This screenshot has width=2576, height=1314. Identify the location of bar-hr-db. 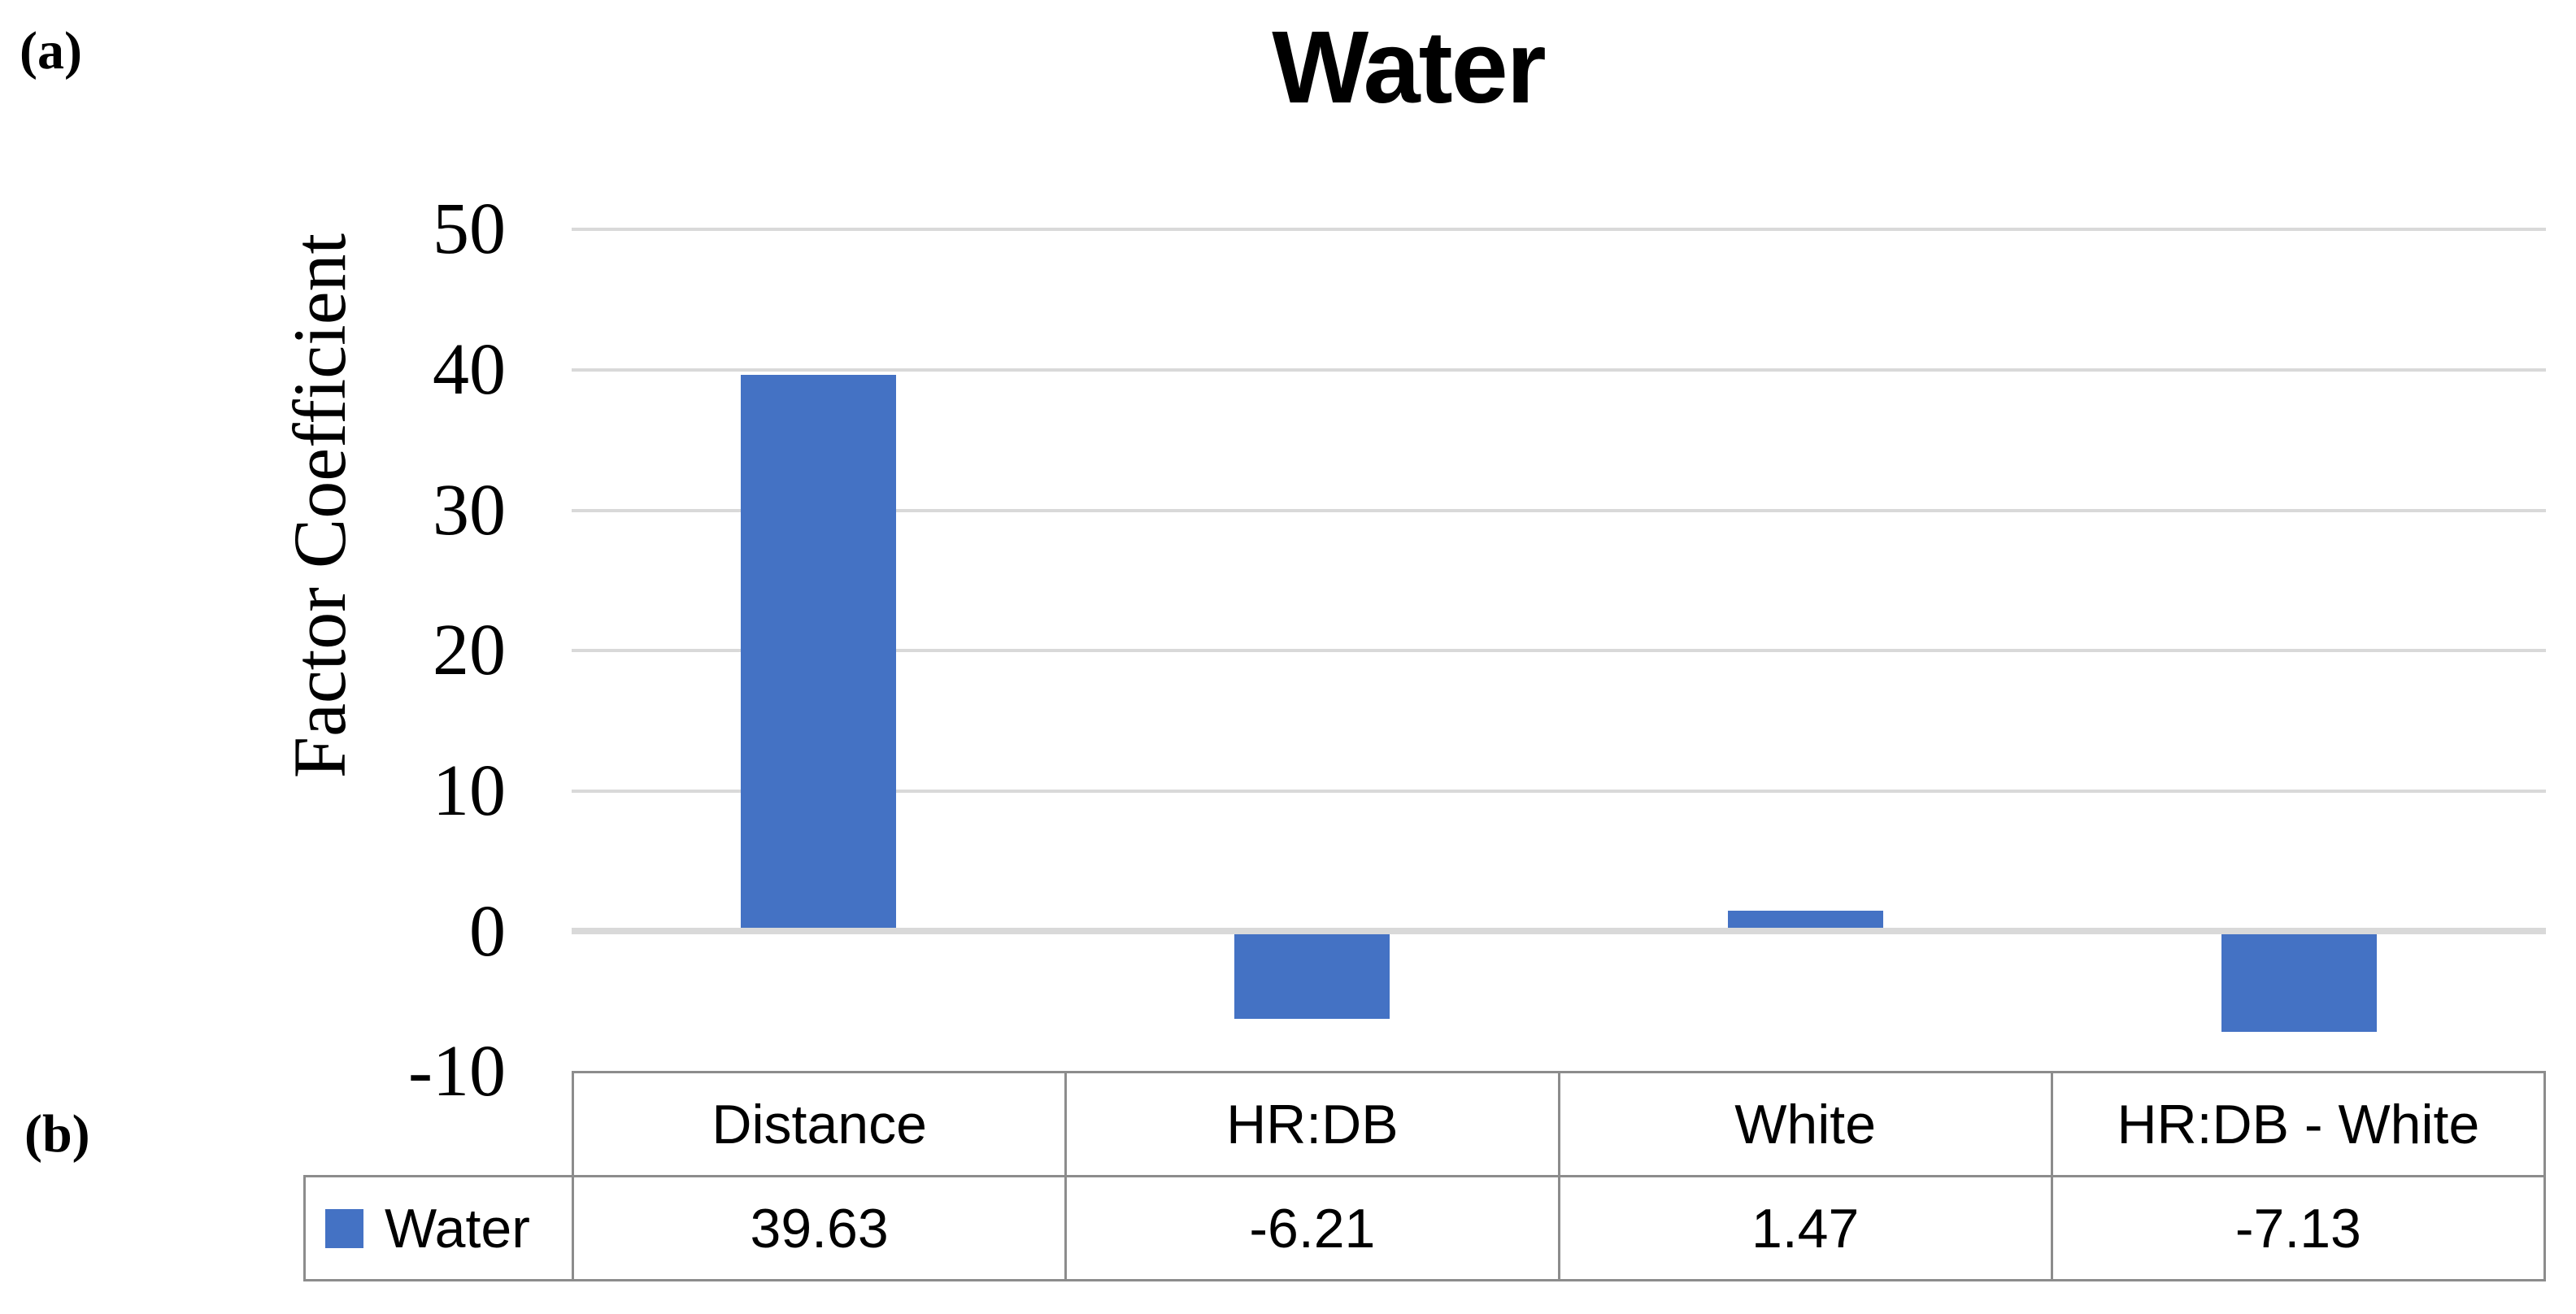
(1312, 975).